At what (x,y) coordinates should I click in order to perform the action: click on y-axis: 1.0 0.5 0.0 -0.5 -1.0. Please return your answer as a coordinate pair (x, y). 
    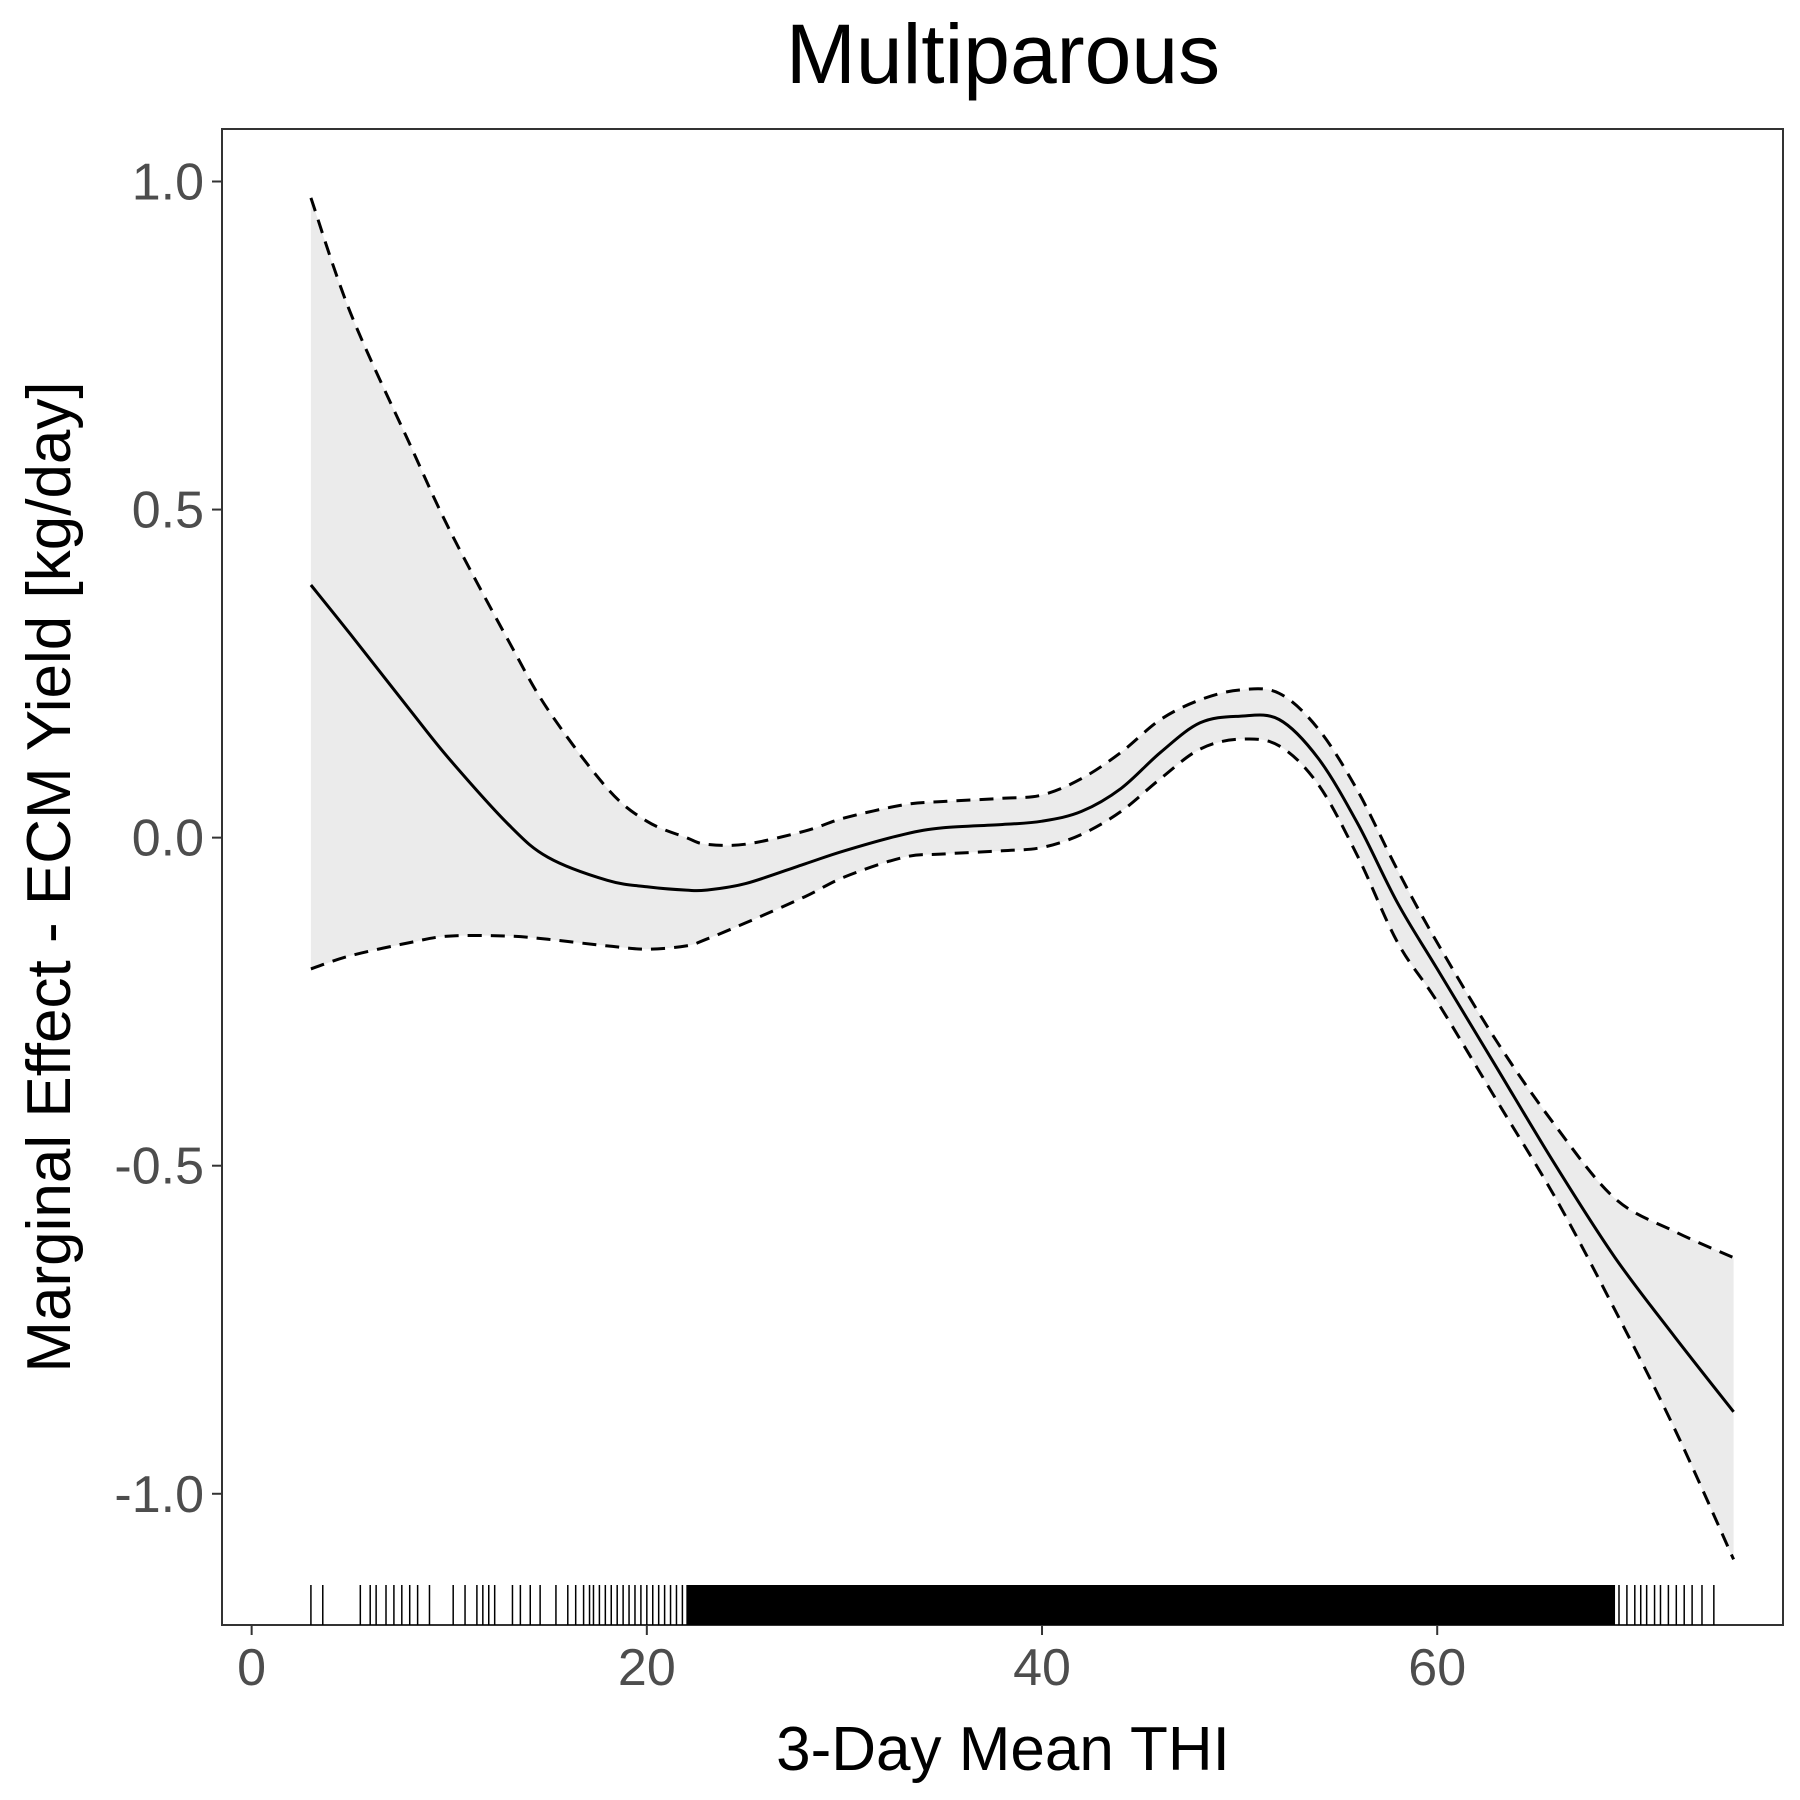
    Looking at the image, I should click on (168, 838).